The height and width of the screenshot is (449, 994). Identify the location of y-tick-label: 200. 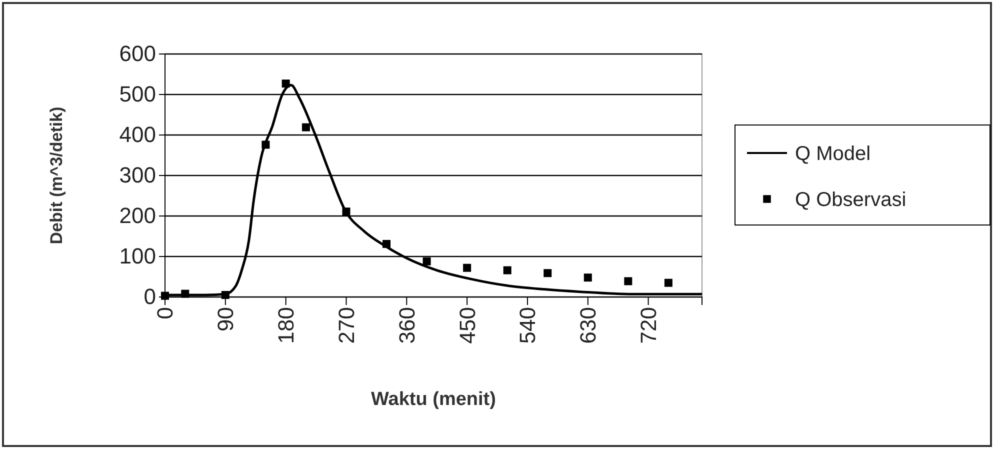
(137, 215).